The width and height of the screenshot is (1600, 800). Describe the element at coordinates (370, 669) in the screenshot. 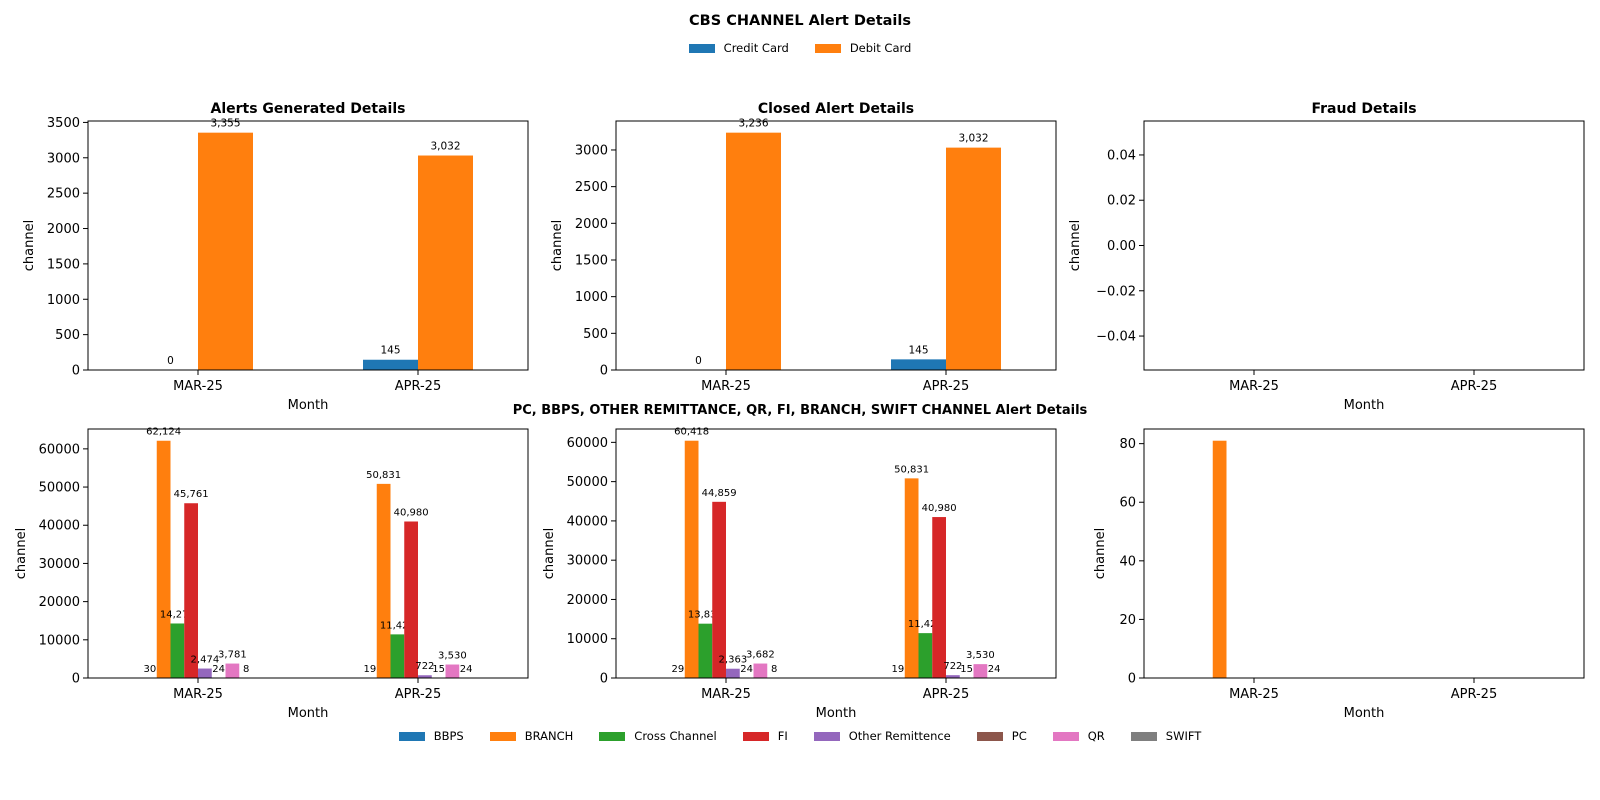

I see `data-label: 19` at that location.